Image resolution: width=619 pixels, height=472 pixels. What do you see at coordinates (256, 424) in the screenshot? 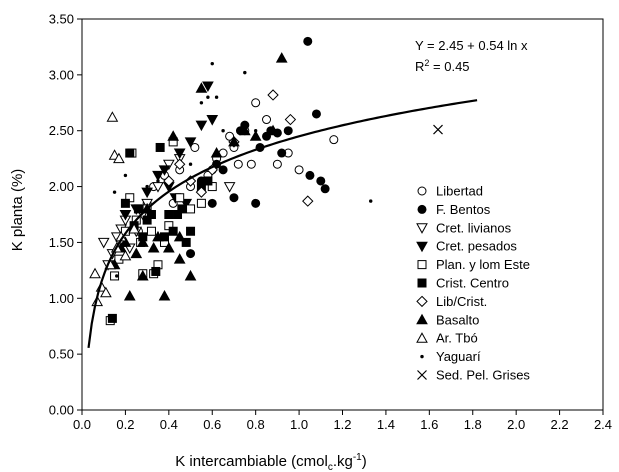
I see `x-tick-label: 0.8` at bounding box center [256, 424].